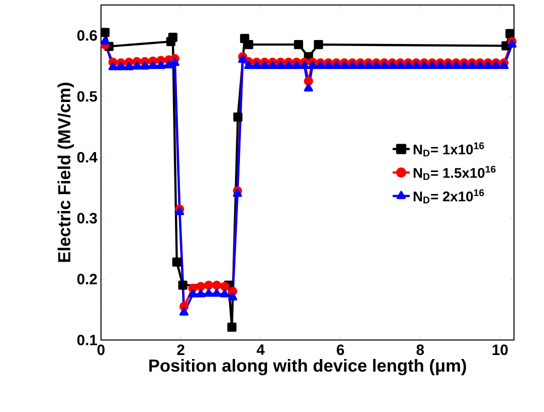  What do you see at coordinates (455, 173) in the screenshot?
I see `legend-label: N$_{D}$= 1.5x10$^{16}$` at bounding box center [455, 173].